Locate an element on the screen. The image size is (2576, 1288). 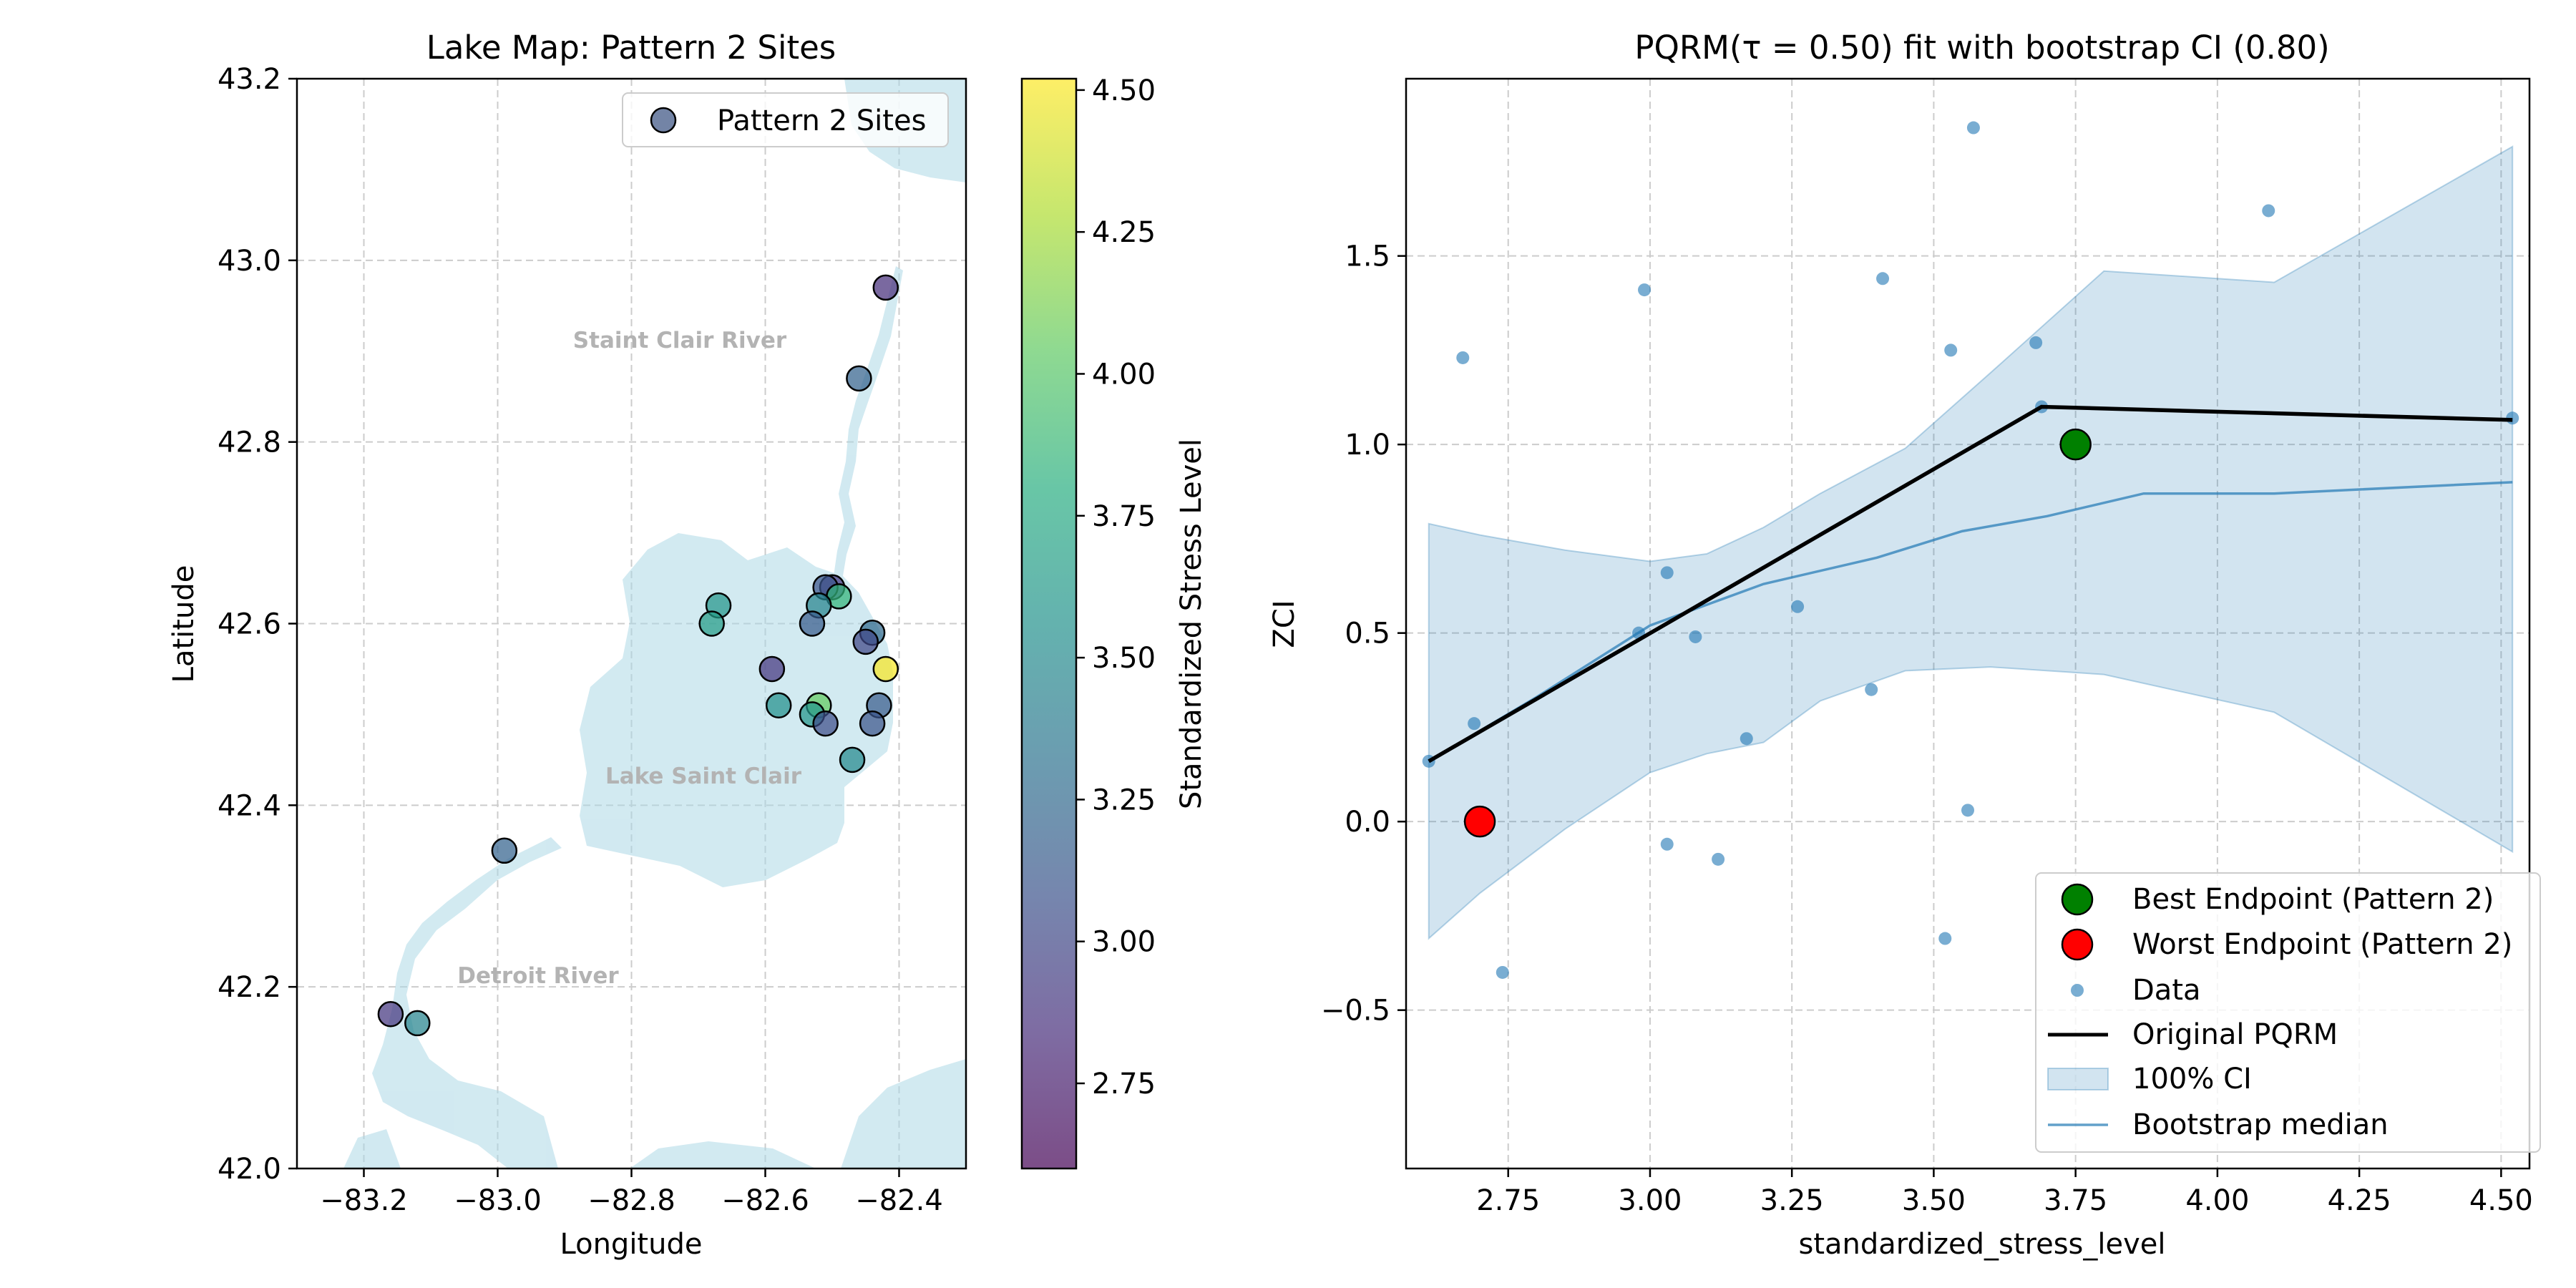
colorbar-tick-label: 3.75 is located at coordinates (1124, 516).